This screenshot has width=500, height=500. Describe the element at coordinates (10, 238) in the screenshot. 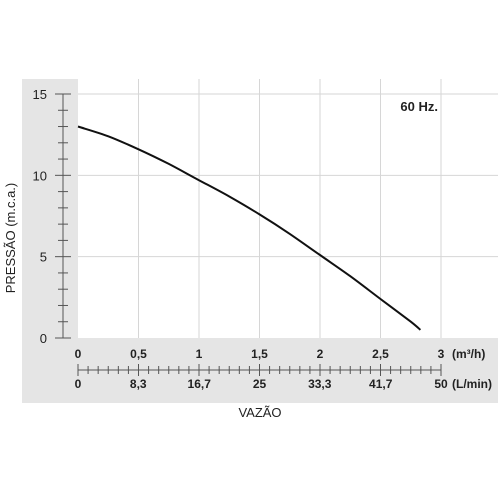

I see `y-axis-title: PRESSÃO (m.c.a.)` at that location.